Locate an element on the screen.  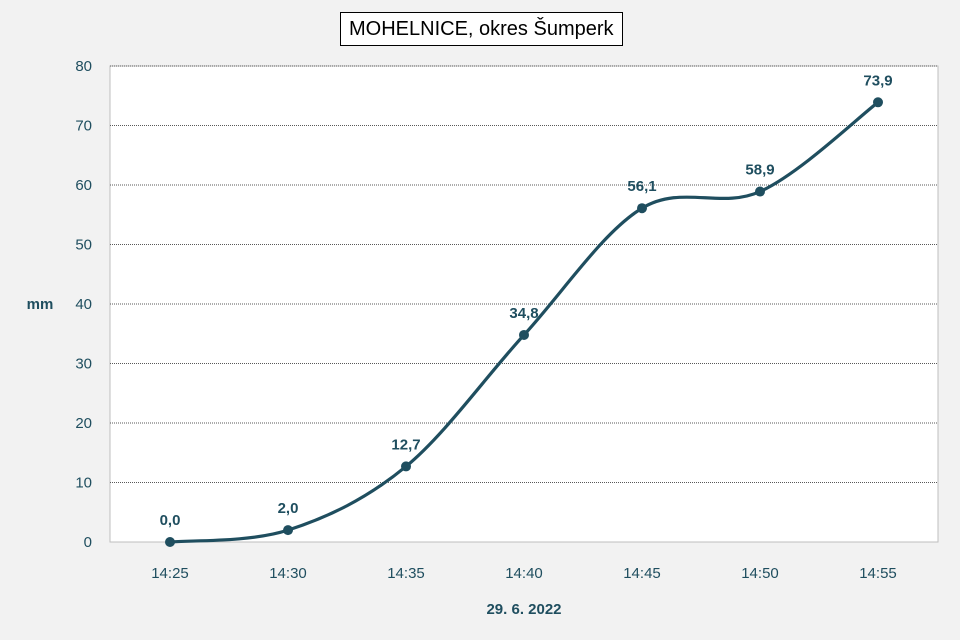
y-axis-ticks: 0 10 20 30 40 50 60 70 80 is located at coordinates (83, 304).